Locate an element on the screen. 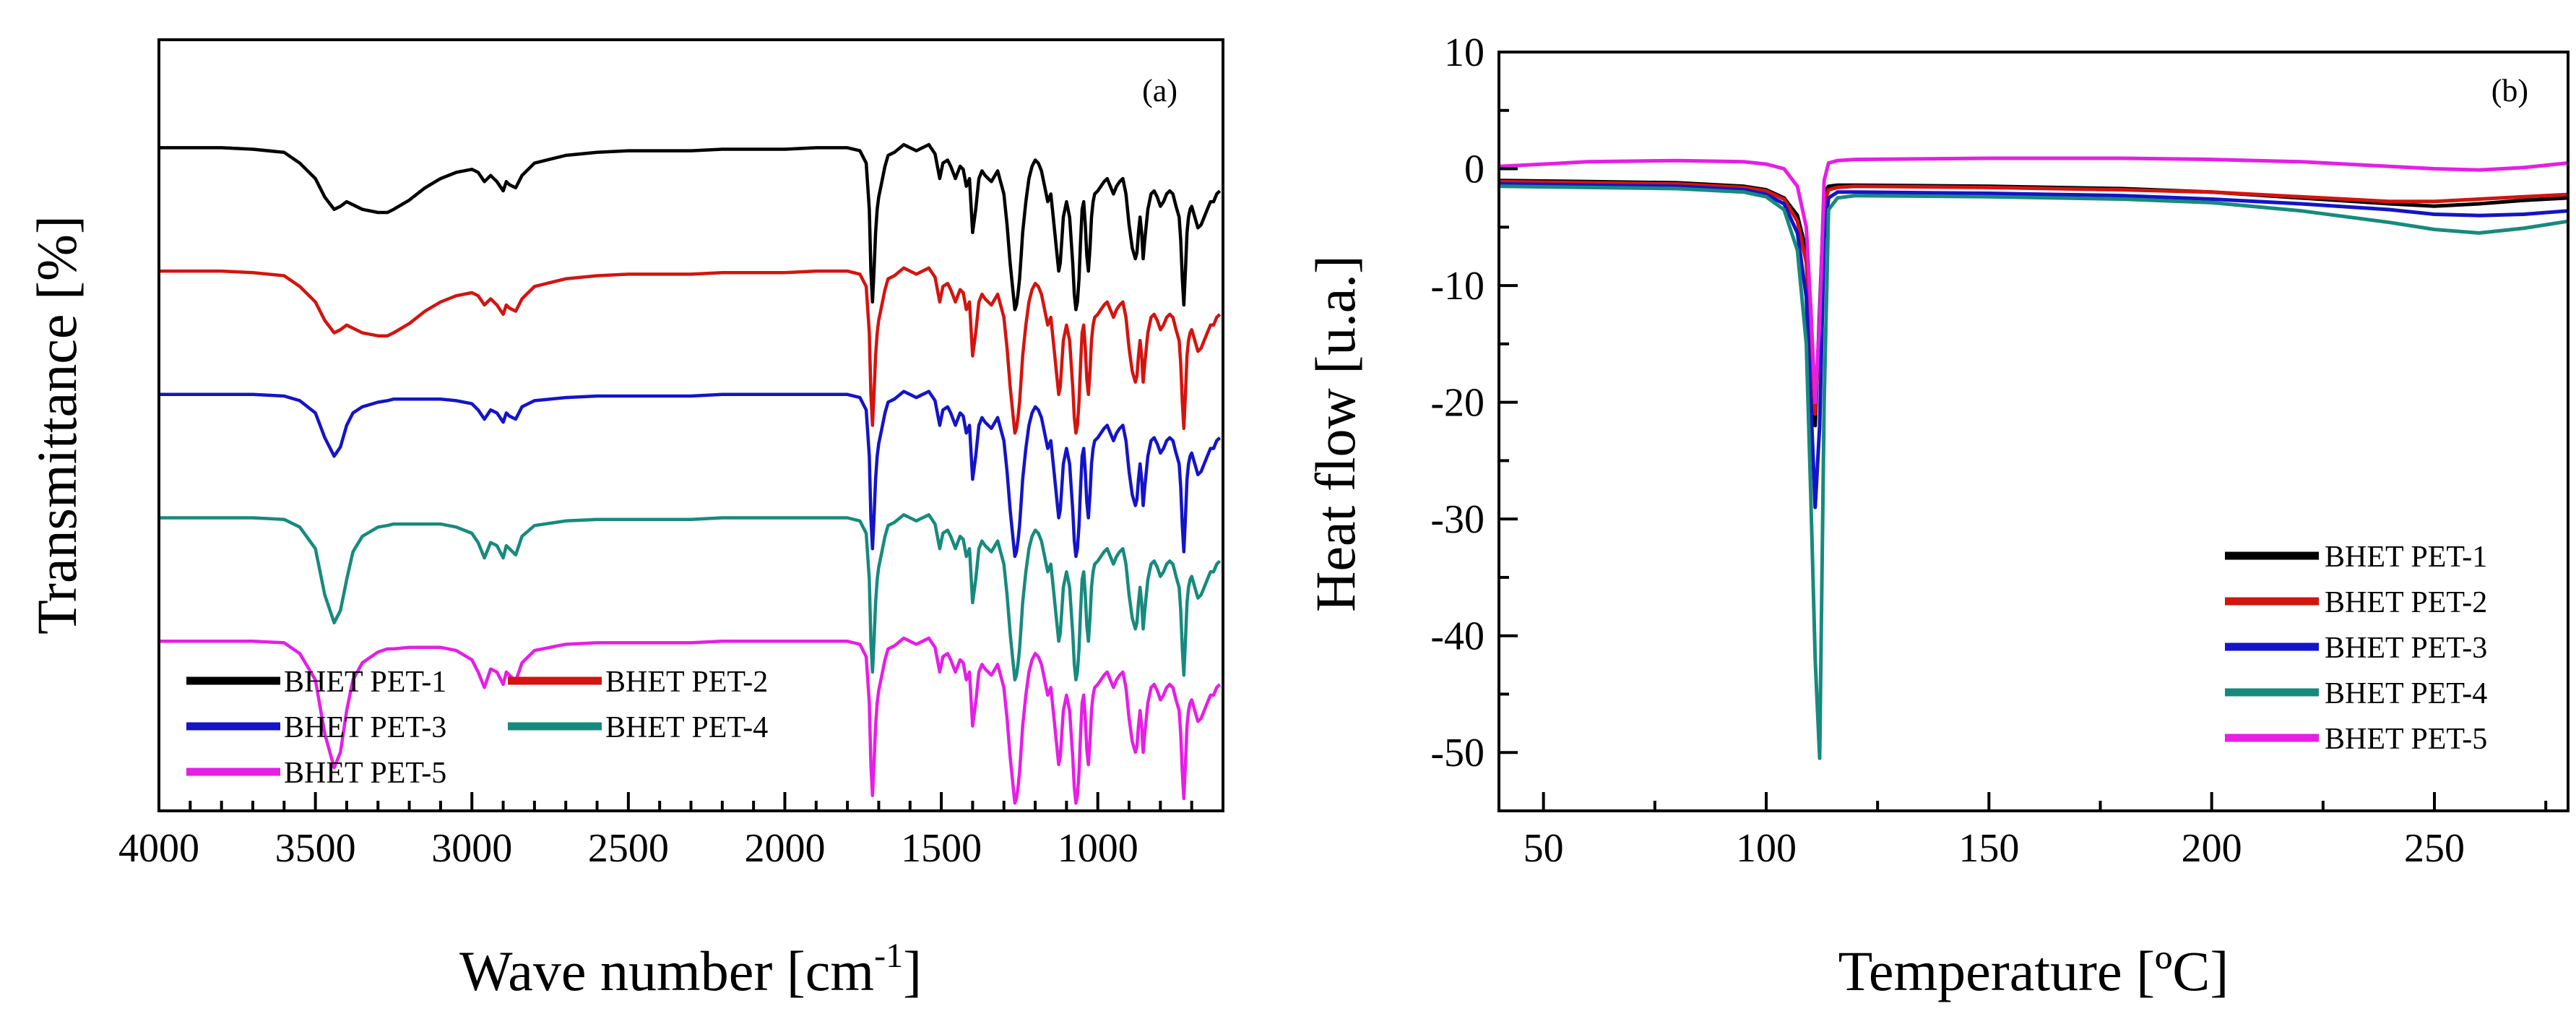  dsc-y-tick-label: 10 is located at coordinates (1464, 52).